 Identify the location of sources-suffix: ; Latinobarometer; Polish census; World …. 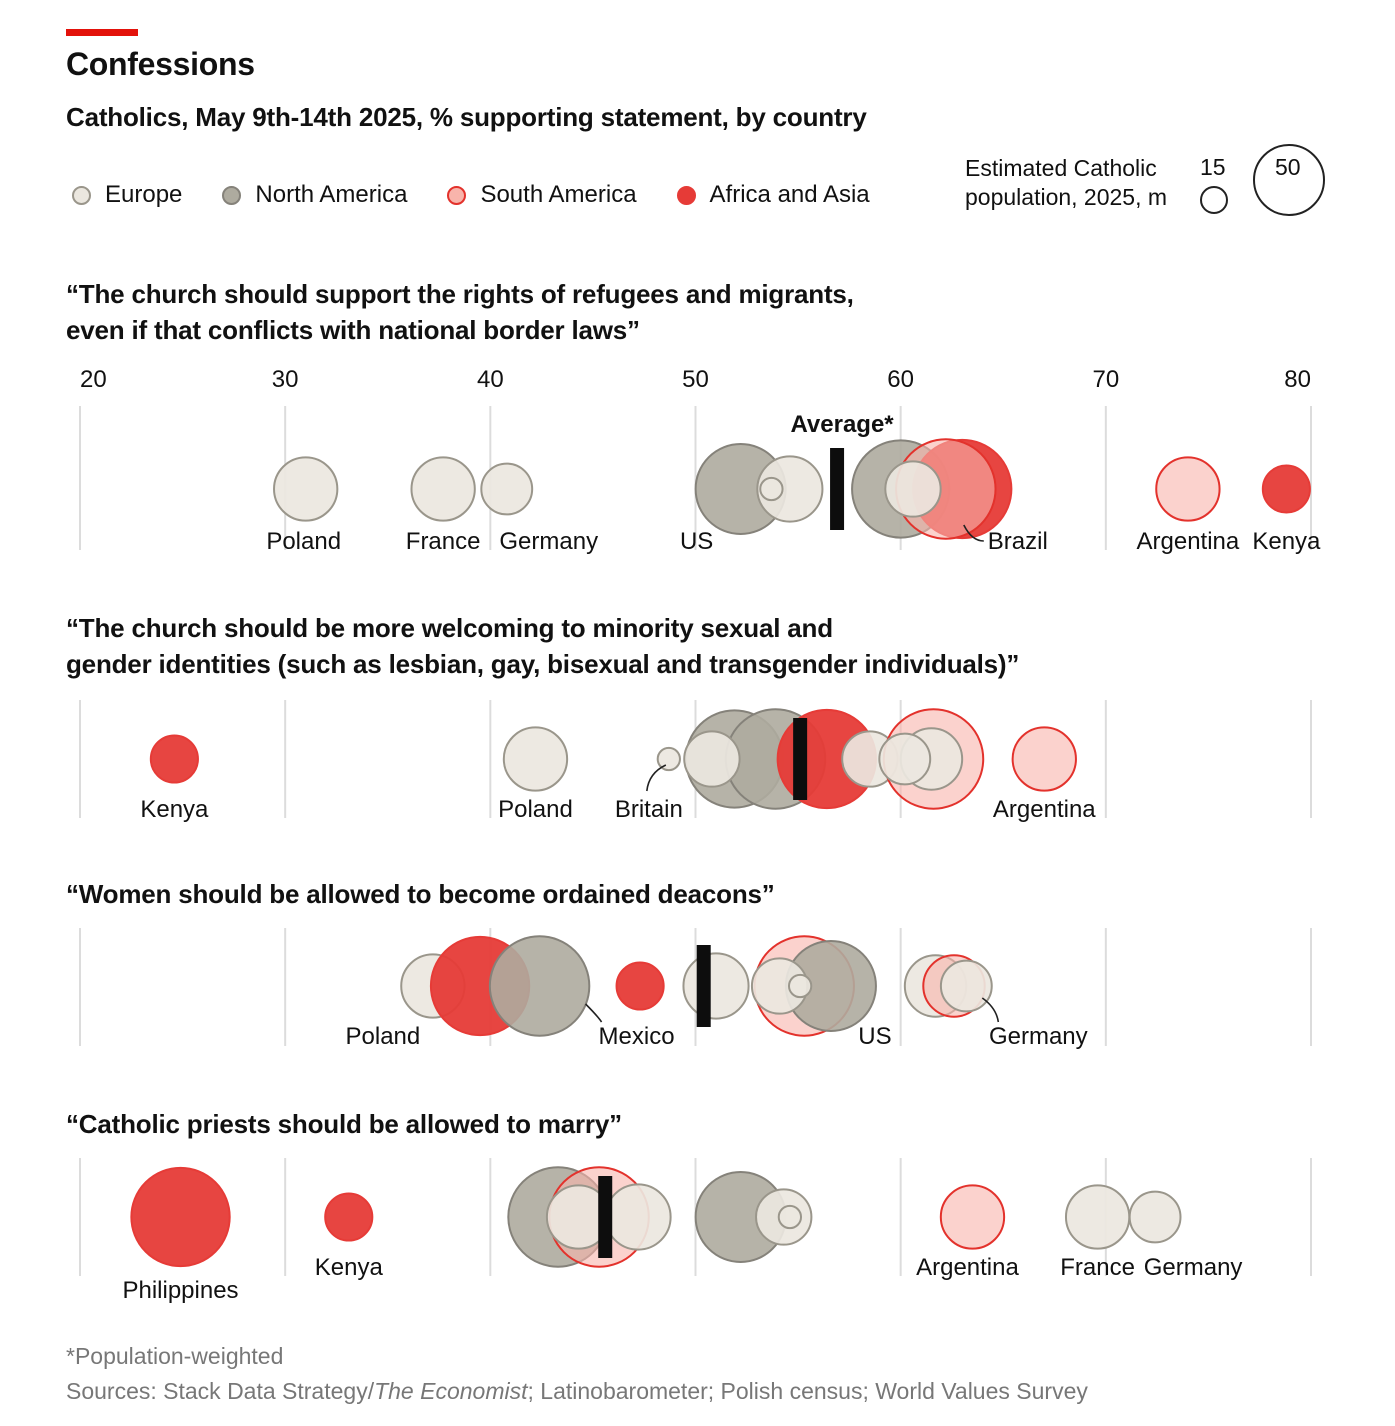
(807, 1391).